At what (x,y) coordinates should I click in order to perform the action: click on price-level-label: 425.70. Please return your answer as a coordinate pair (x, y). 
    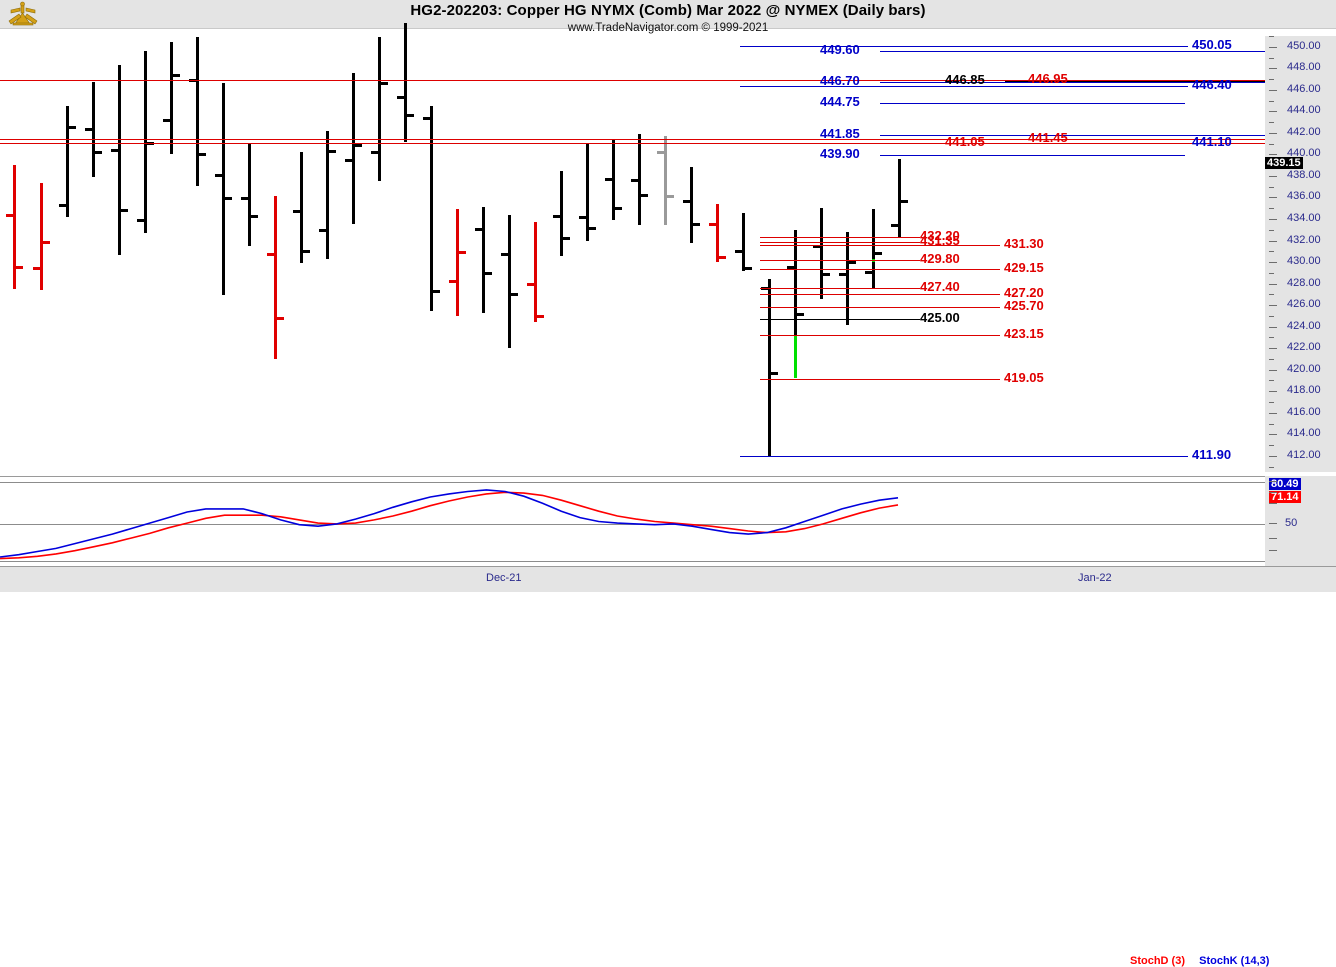
    Looking at the image, I should click on (1024, 305).